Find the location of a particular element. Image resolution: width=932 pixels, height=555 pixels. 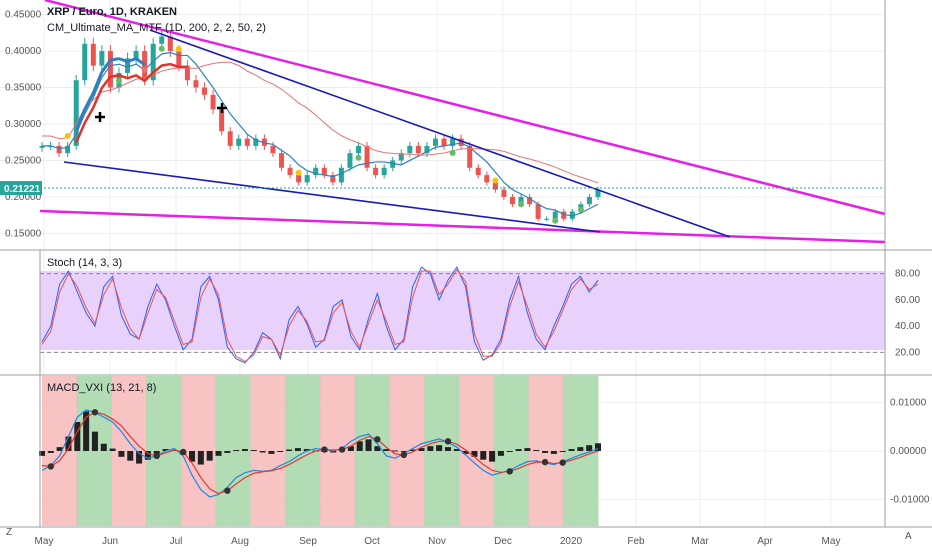

stoch-d-line is located at coordinates (320, 315).